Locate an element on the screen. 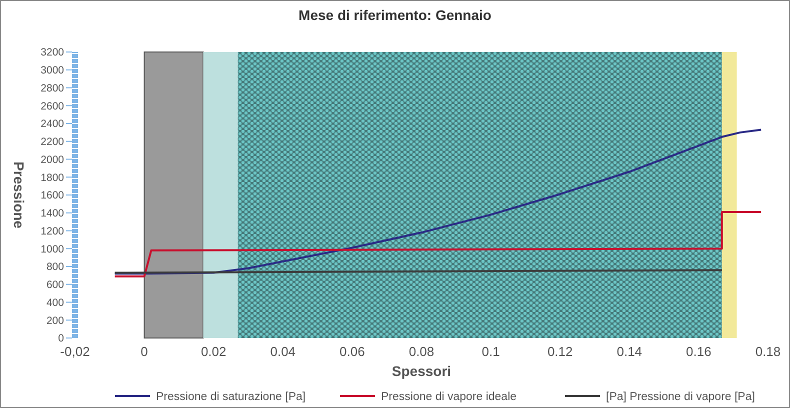  y-tick-label: 1400 is located at coordinates (52, 214).